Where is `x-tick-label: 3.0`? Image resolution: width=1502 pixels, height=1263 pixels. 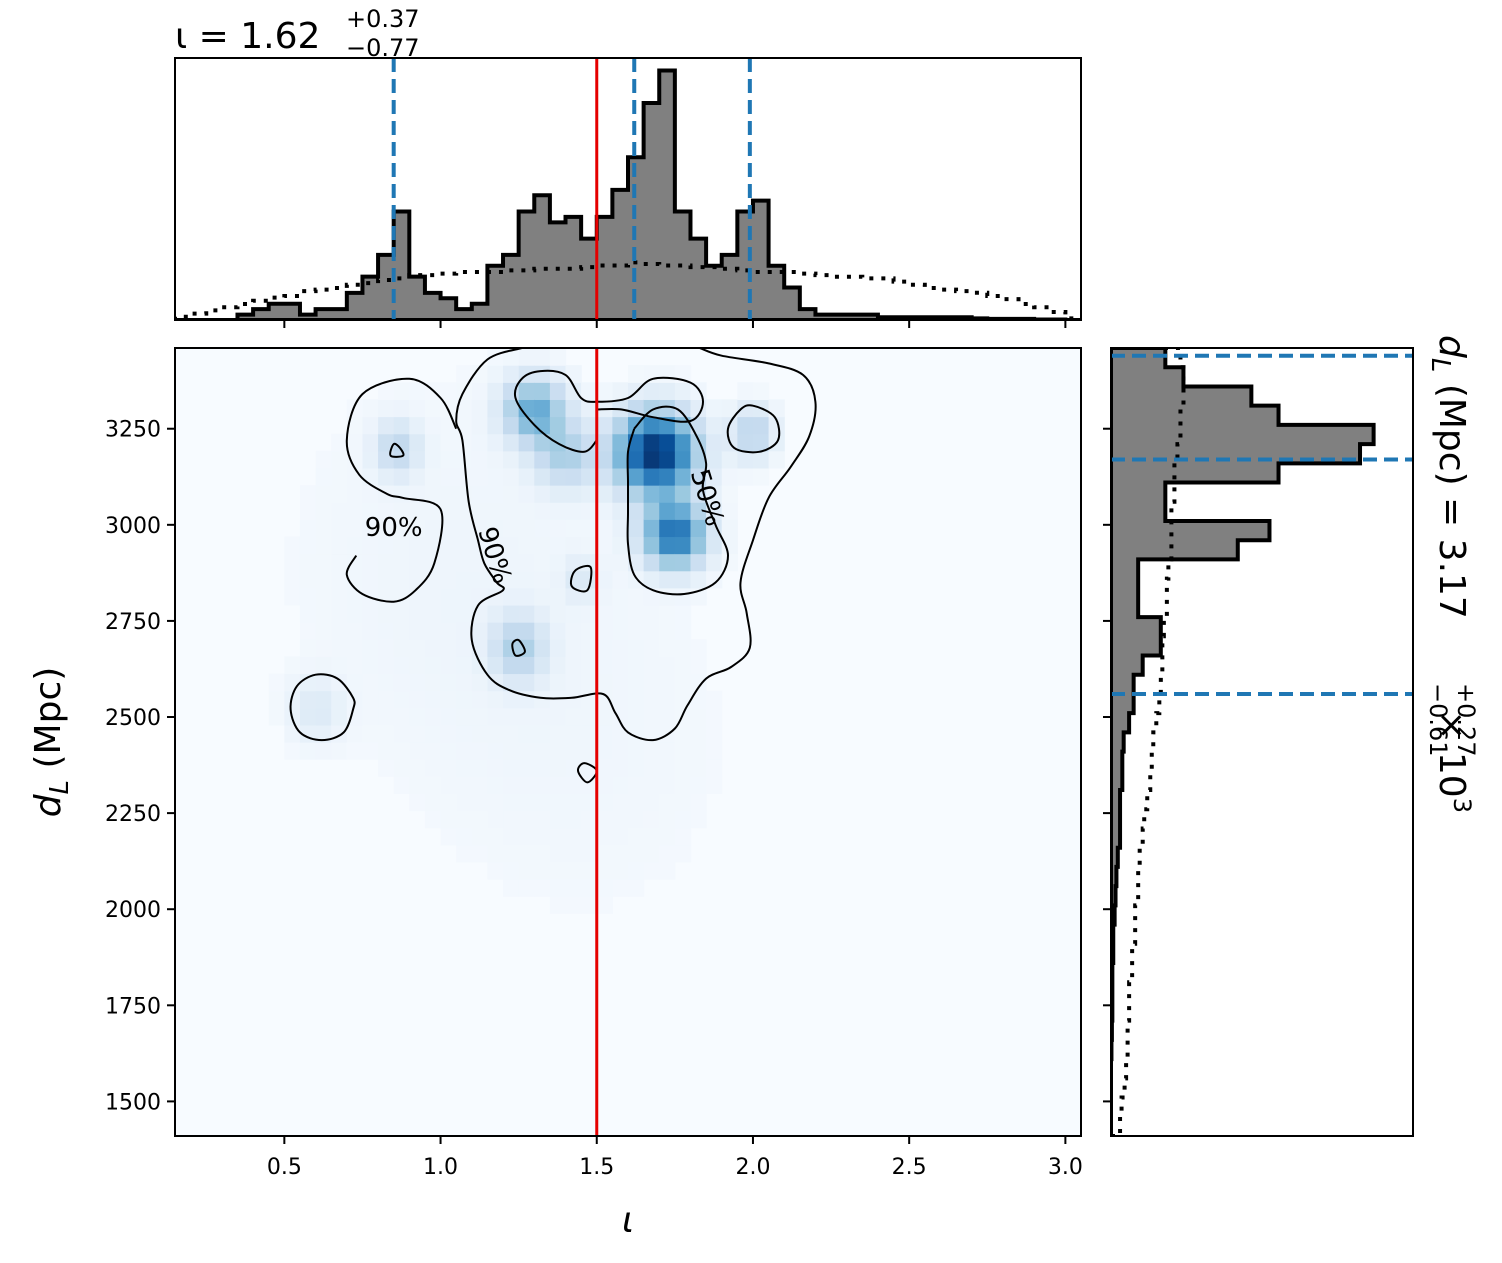
x-tick-label: 3.0 is located at coordinates (1065, 1167).